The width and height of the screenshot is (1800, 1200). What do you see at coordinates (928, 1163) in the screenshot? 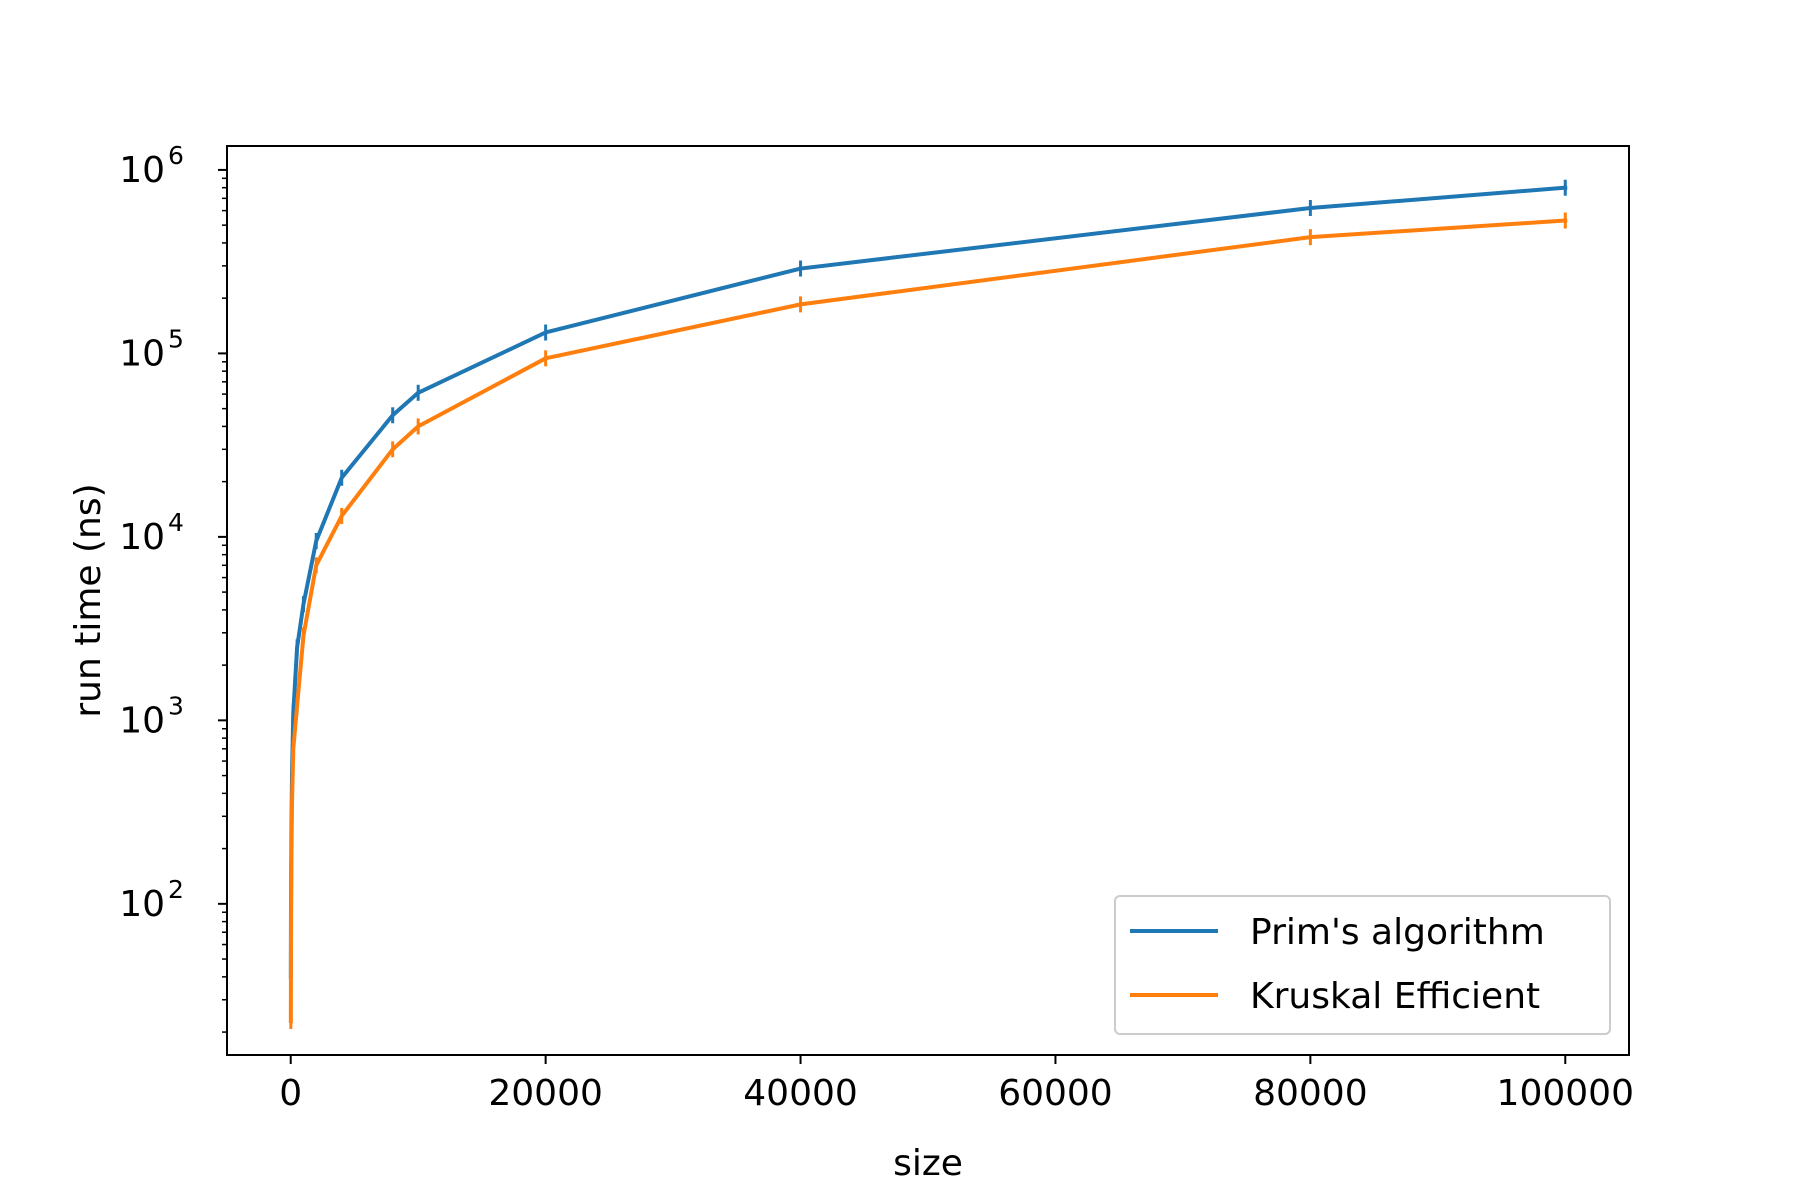
I see `x-axis-label: size` at bounding box center [928, 1163].